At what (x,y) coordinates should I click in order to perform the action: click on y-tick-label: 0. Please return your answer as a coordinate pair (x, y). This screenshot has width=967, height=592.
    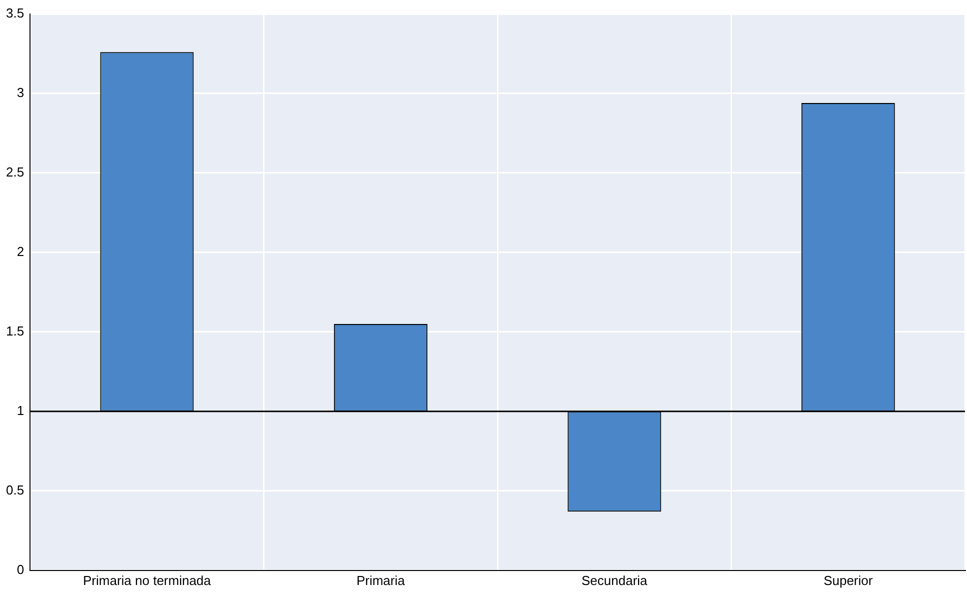
    Looking at the image, I should click on (20, 569).